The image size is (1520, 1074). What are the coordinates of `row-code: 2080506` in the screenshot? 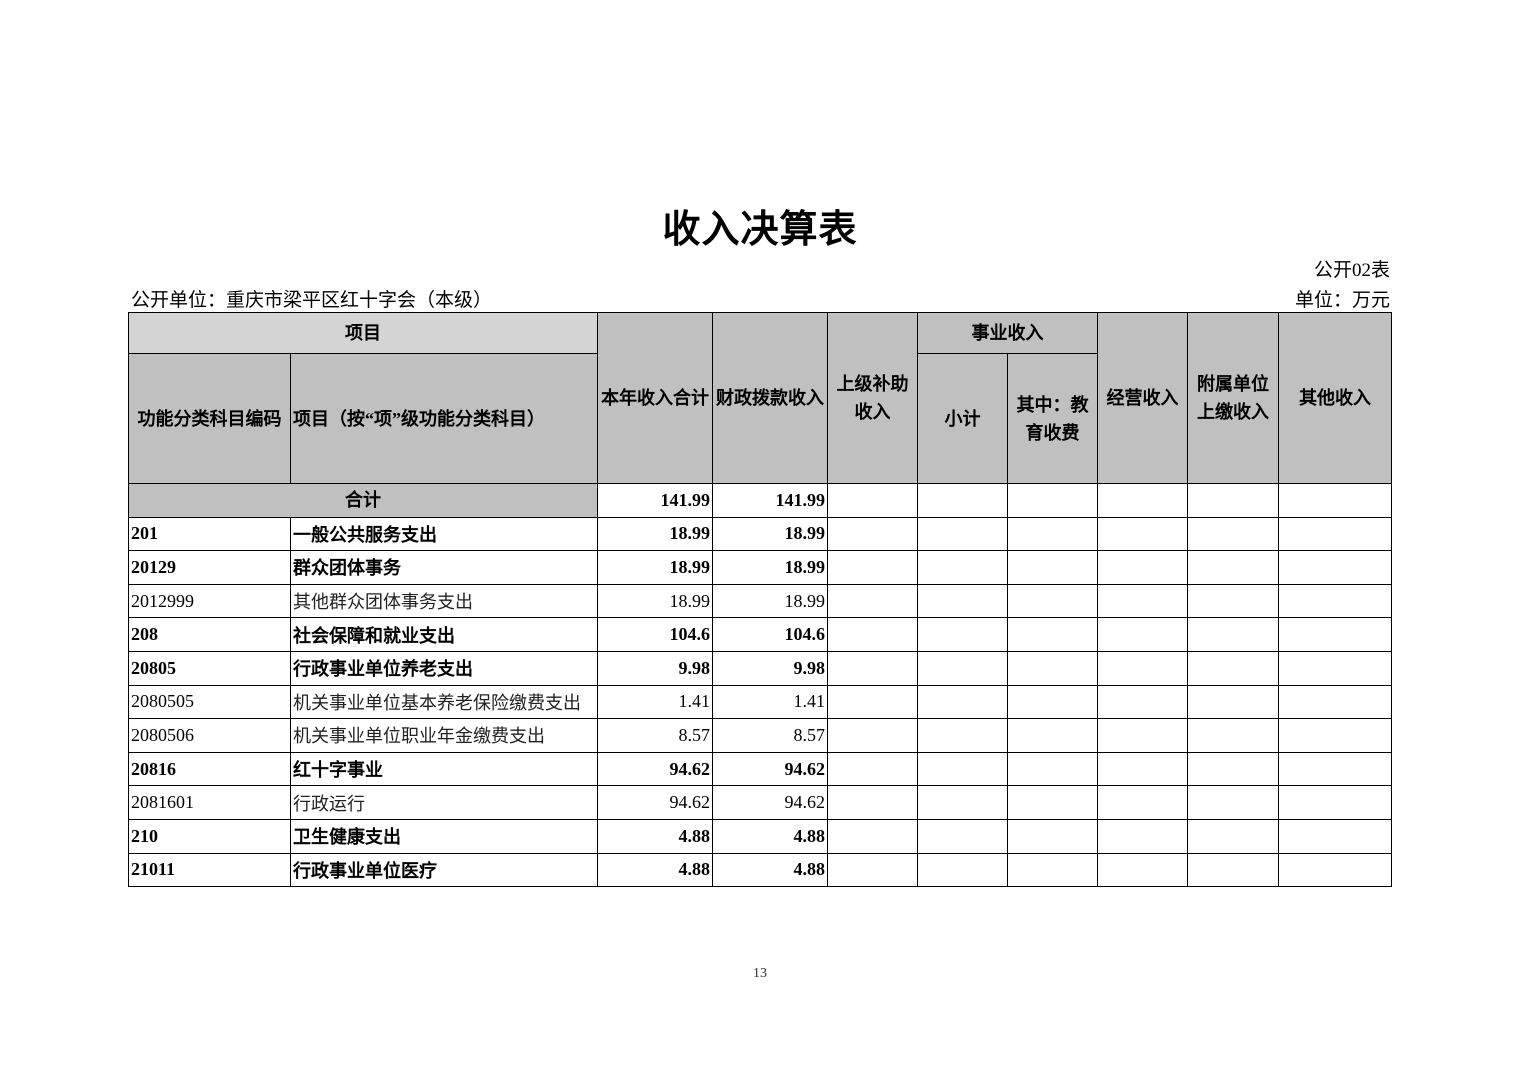 It's located at (209, 735).